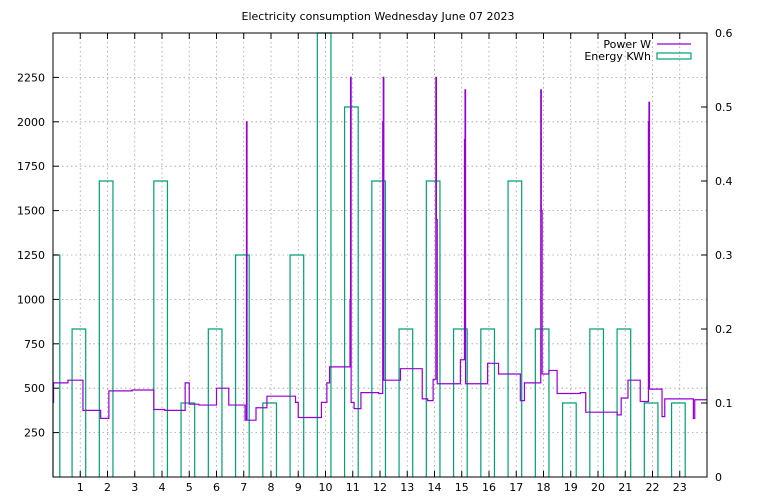 The width and height of the screenshot is (768, 500). What do you see at coordinates (31, 166) in the screenshot?
I see `y-tick-label: 1750` at bounding box center [31, 166].